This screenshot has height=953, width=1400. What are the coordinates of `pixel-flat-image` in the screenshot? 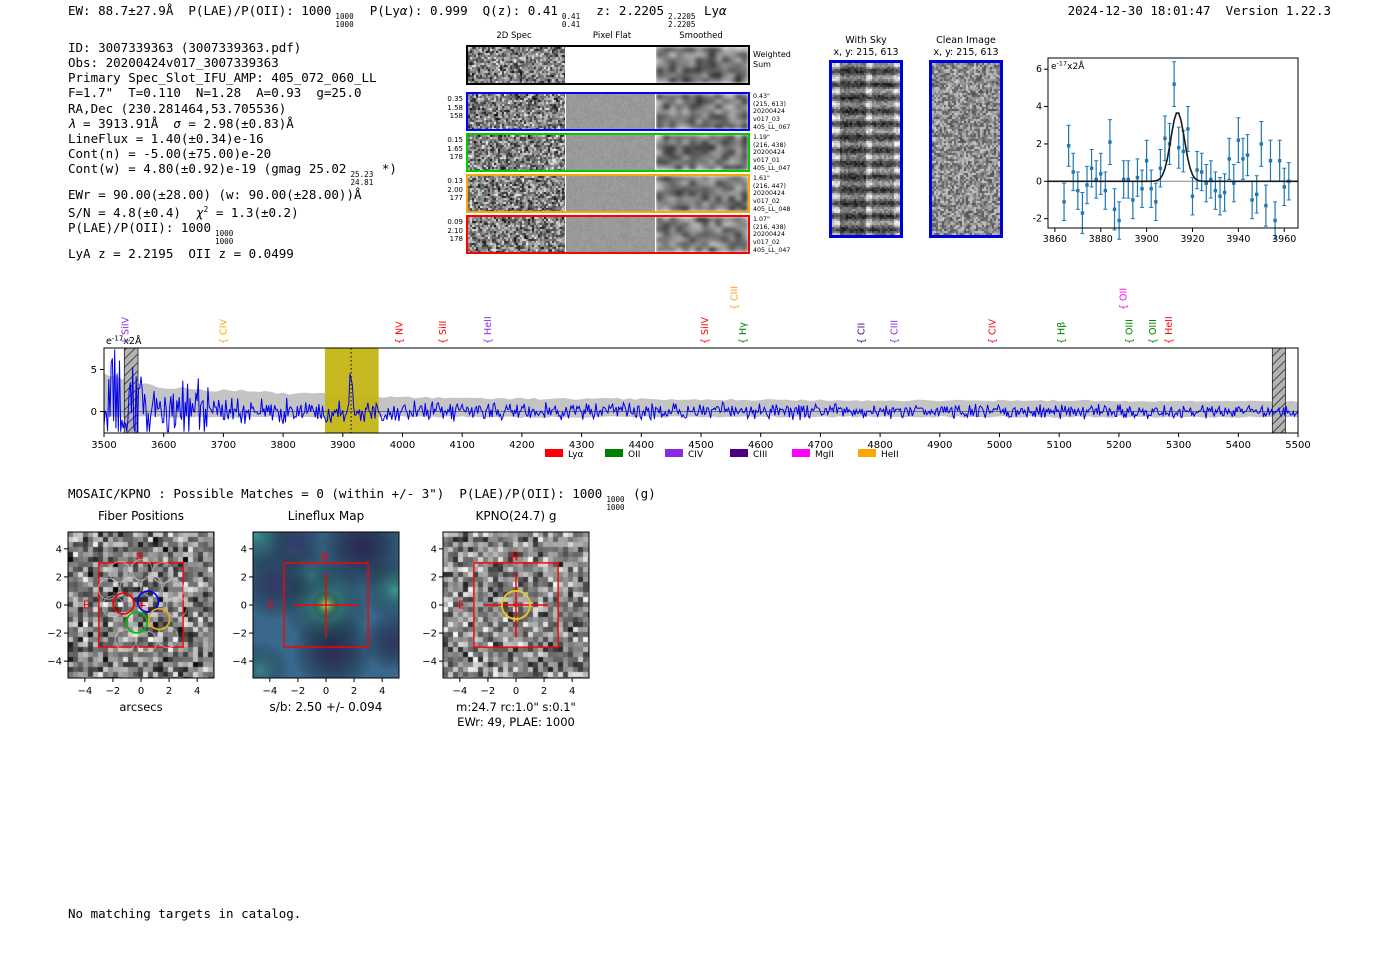 It's located at (610, 65).